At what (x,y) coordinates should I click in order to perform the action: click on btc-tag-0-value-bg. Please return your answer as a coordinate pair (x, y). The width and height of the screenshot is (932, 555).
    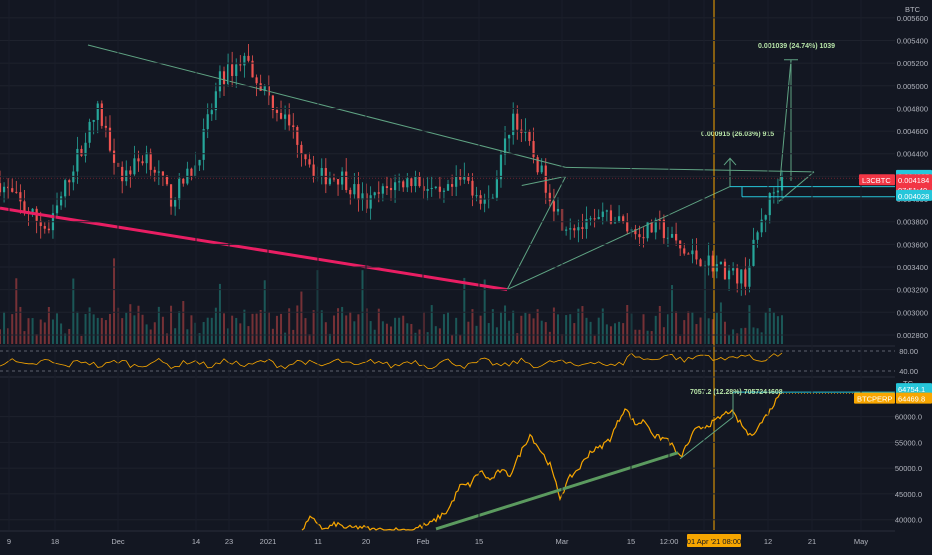
    Looking at the image, I should click on (914, 389).